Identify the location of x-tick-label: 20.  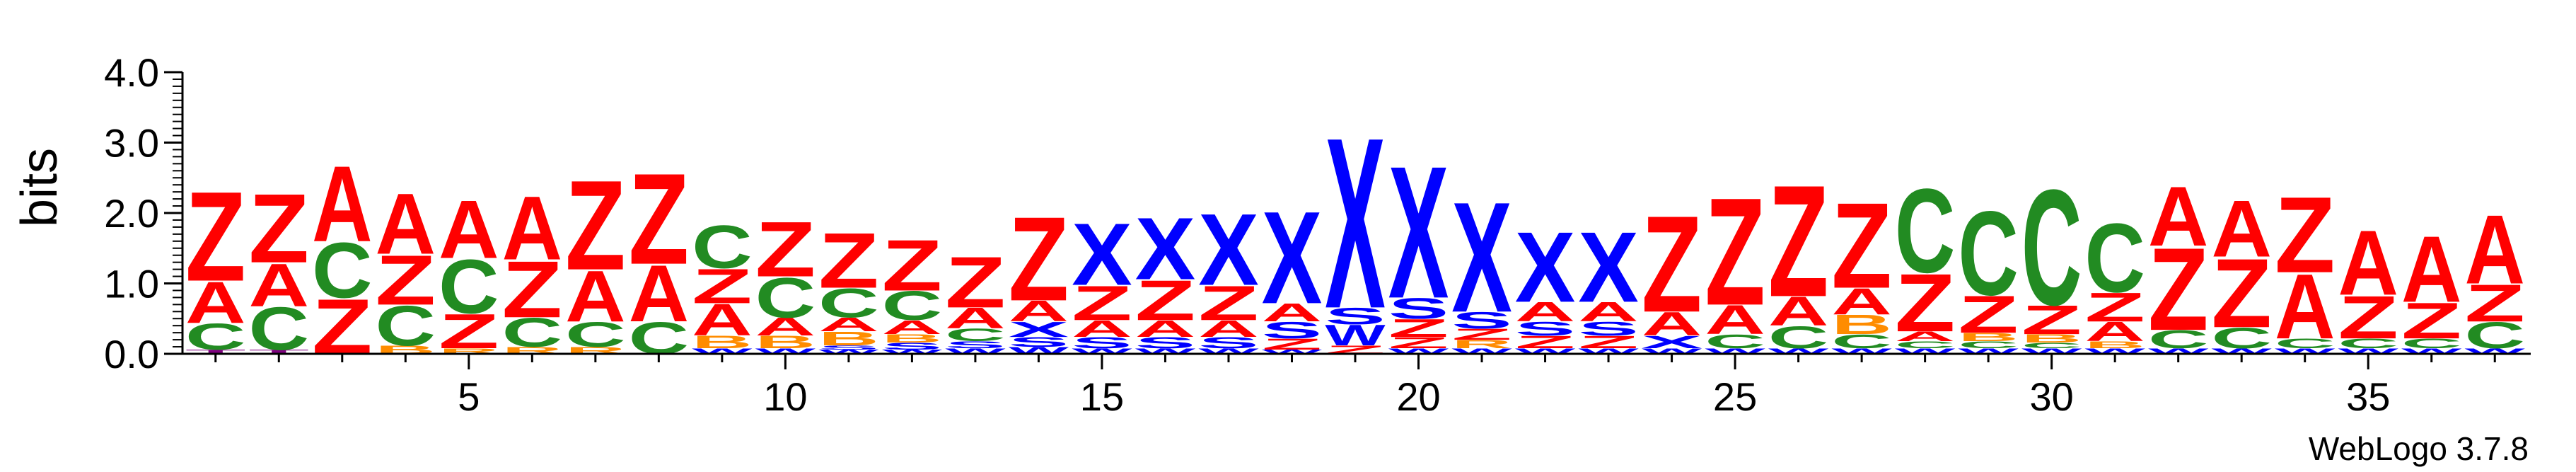
(1418, 396).